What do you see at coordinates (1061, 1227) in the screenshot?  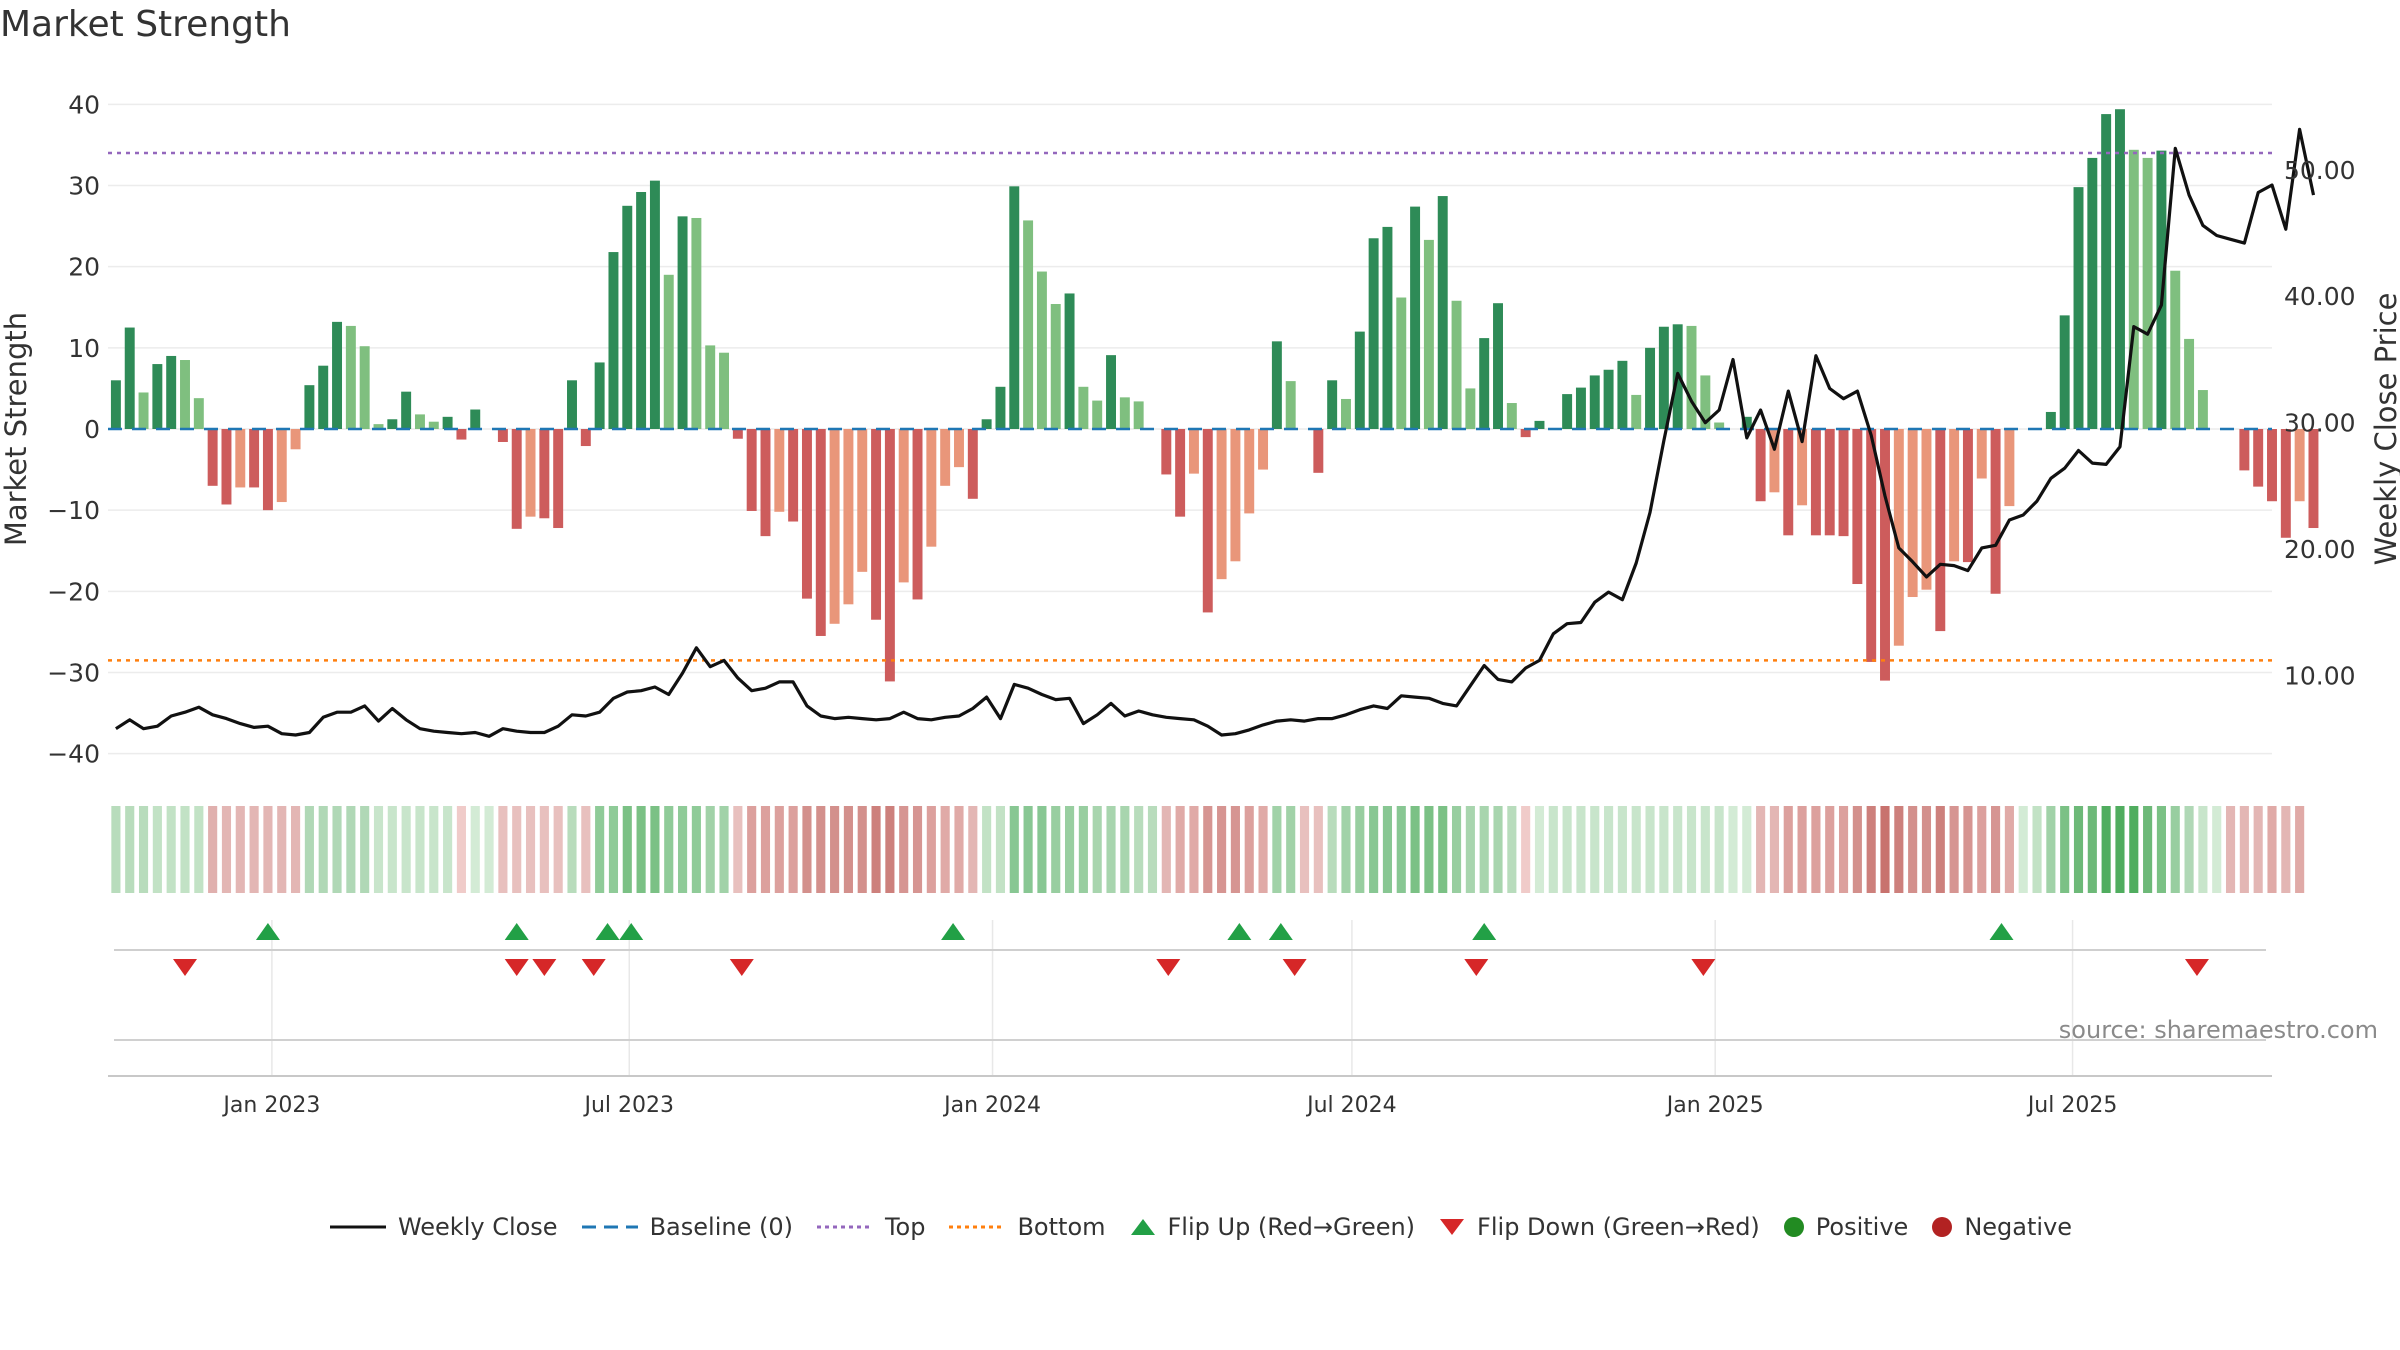 I see `legend-label: Bottom` at bounding box center [1061, 1227].